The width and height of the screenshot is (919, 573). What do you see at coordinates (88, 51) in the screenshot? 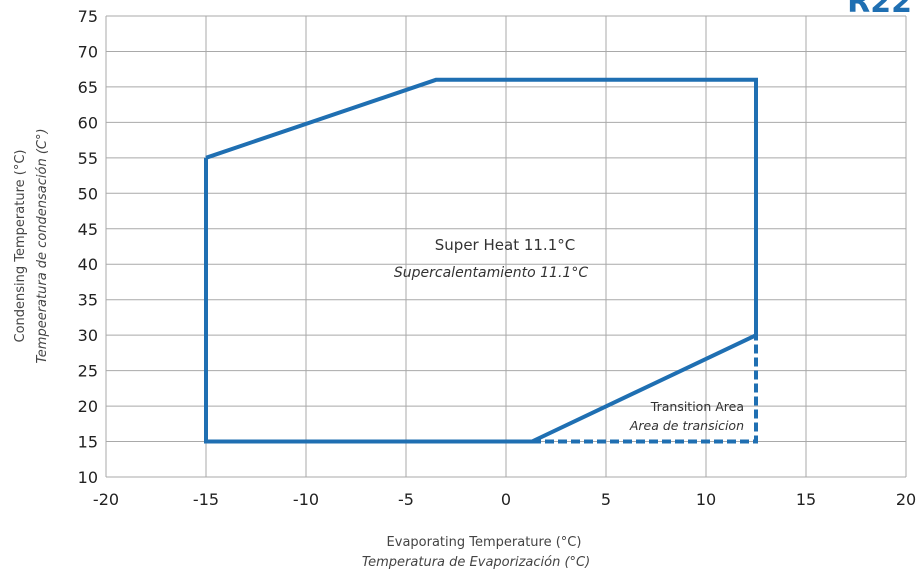
I see `y-tick-label: 70` at bounding box center [88, 51].